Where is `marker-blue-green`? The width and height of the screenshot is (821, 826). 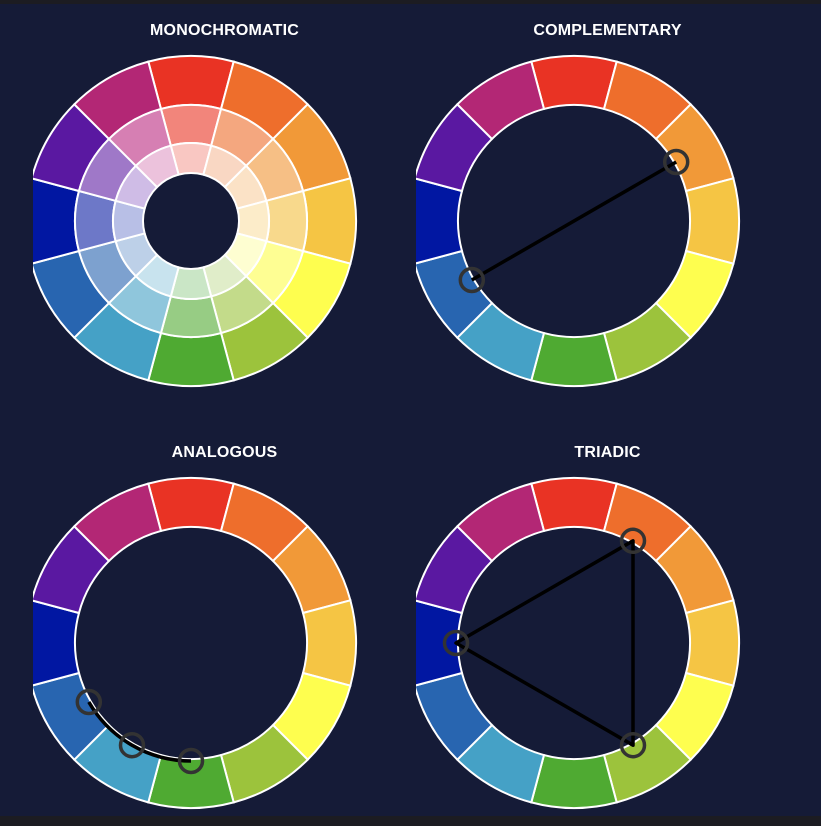
marker-blue-green is located at coordinates (132, 745).